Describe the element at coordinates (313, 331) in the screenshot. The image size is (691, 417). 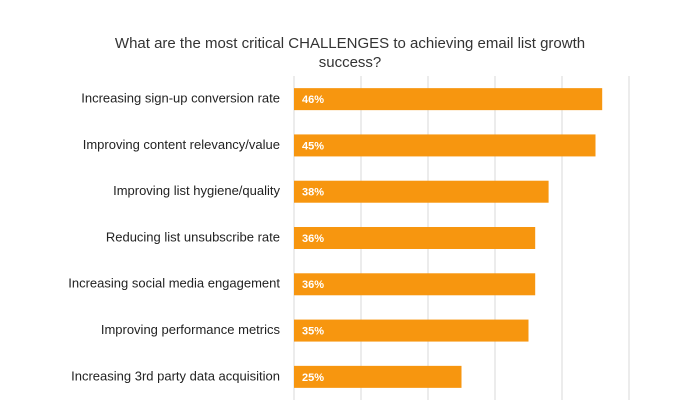
I see `data-label: 35%` at that location.